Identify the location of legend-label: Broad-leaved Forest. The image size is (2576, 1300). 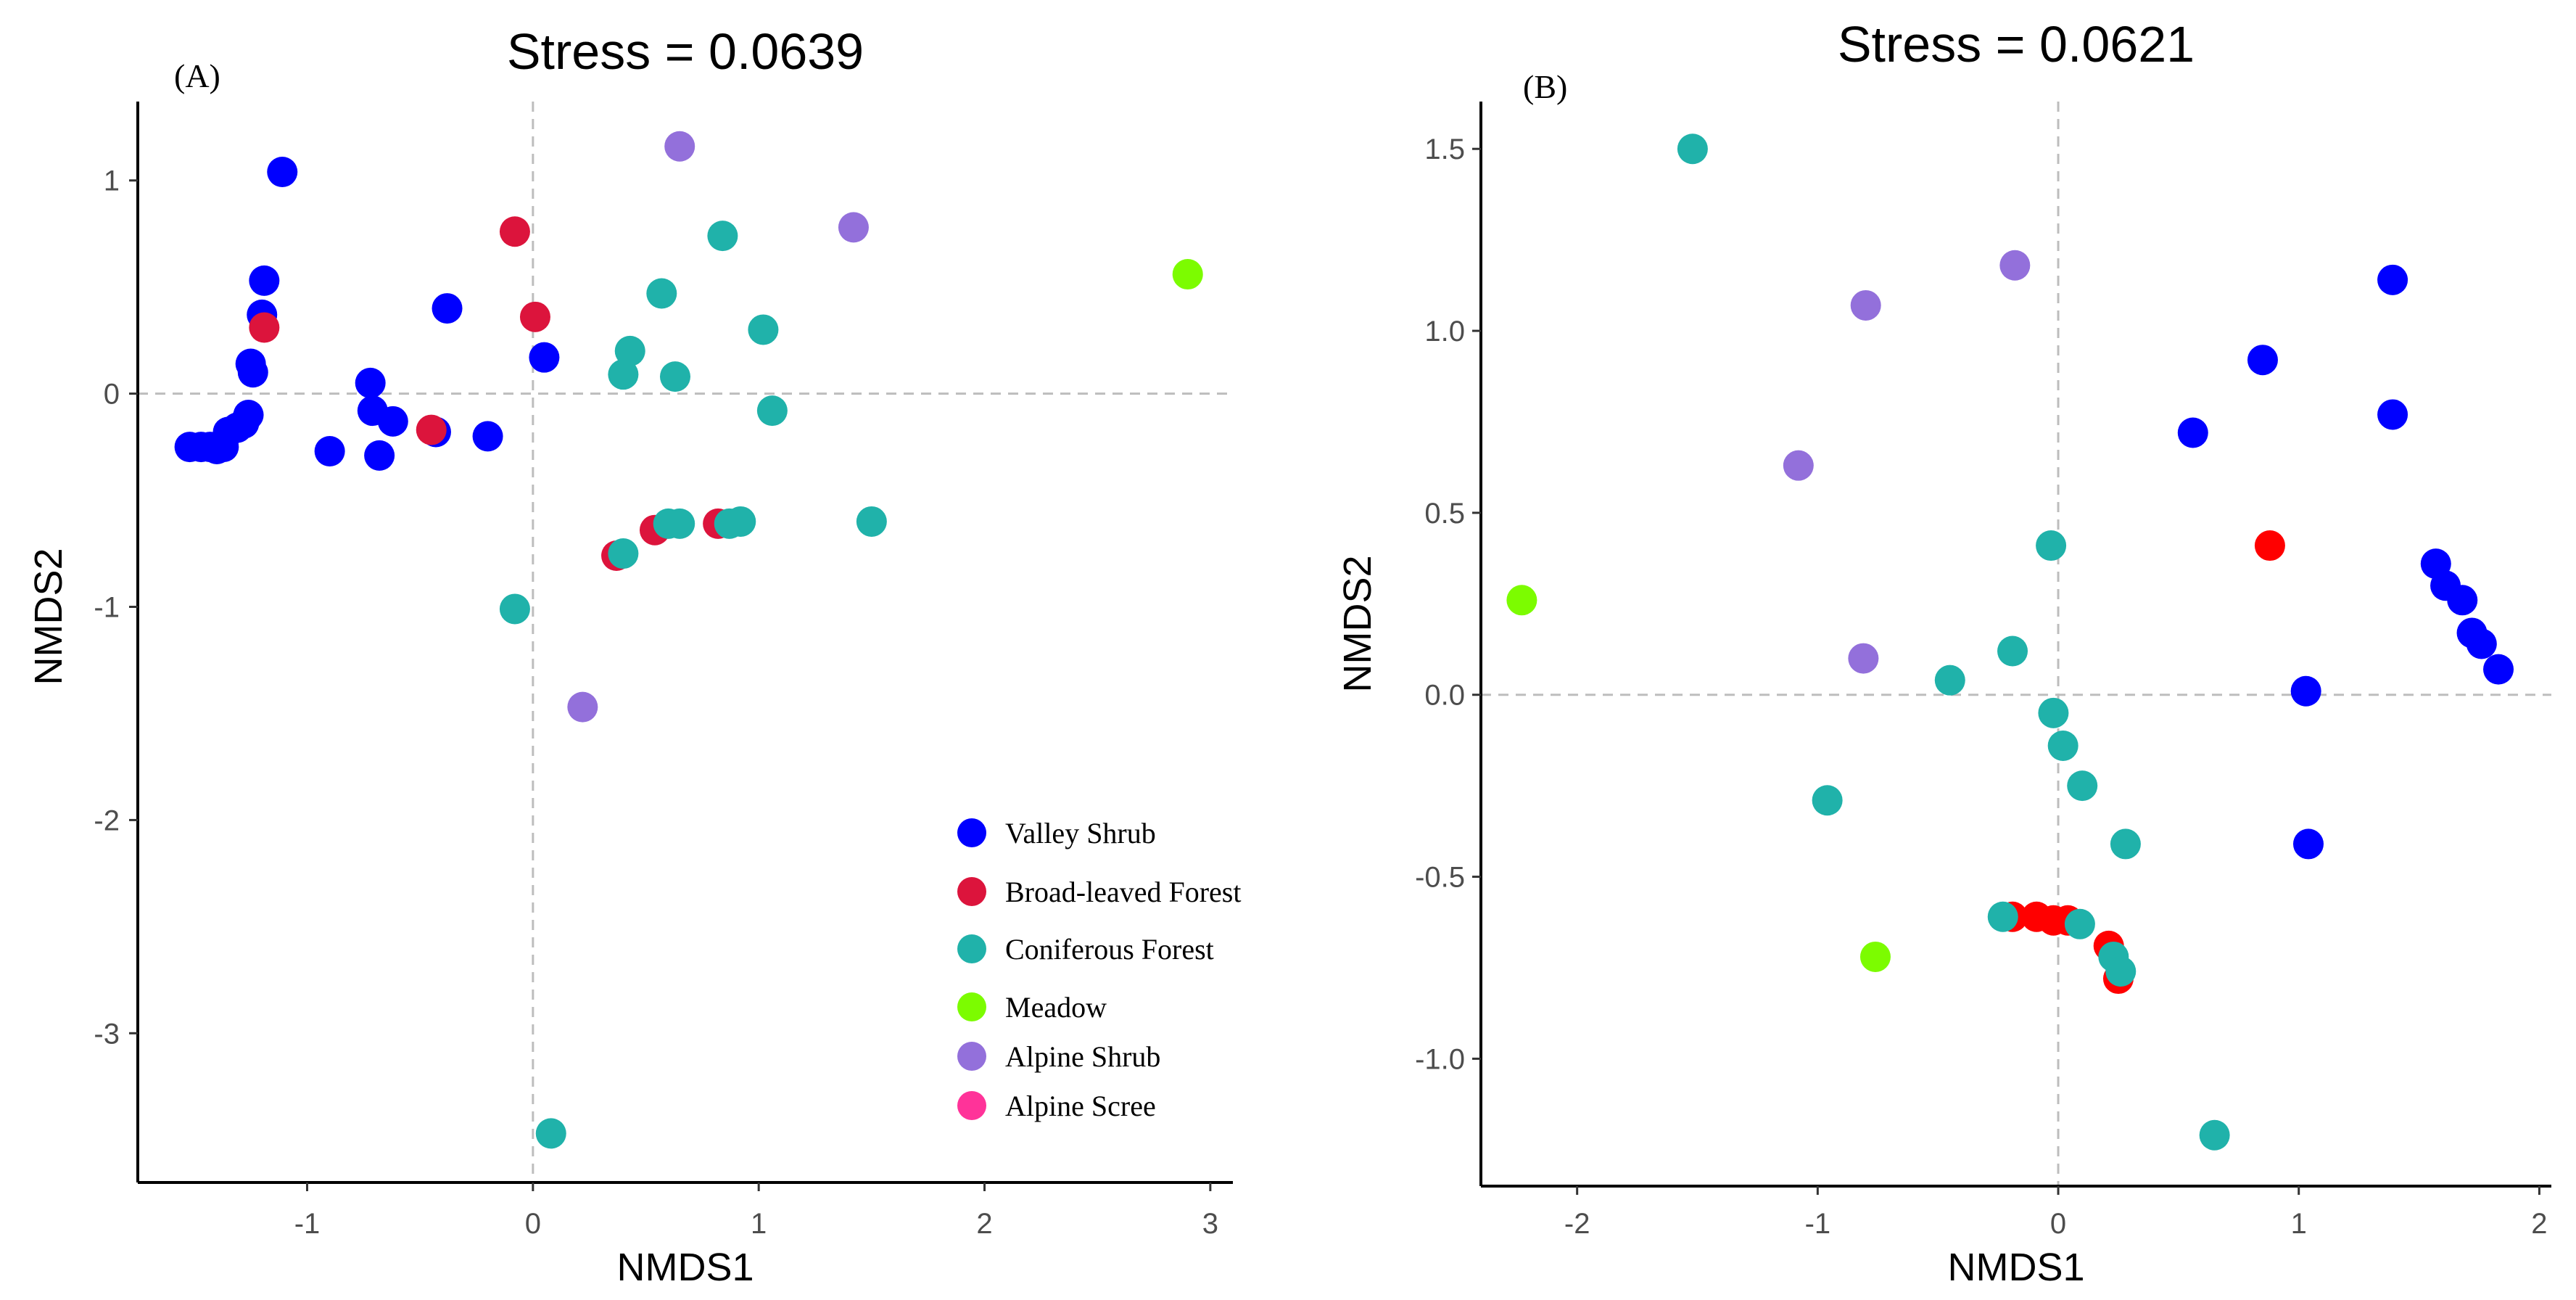
(1123, 892).